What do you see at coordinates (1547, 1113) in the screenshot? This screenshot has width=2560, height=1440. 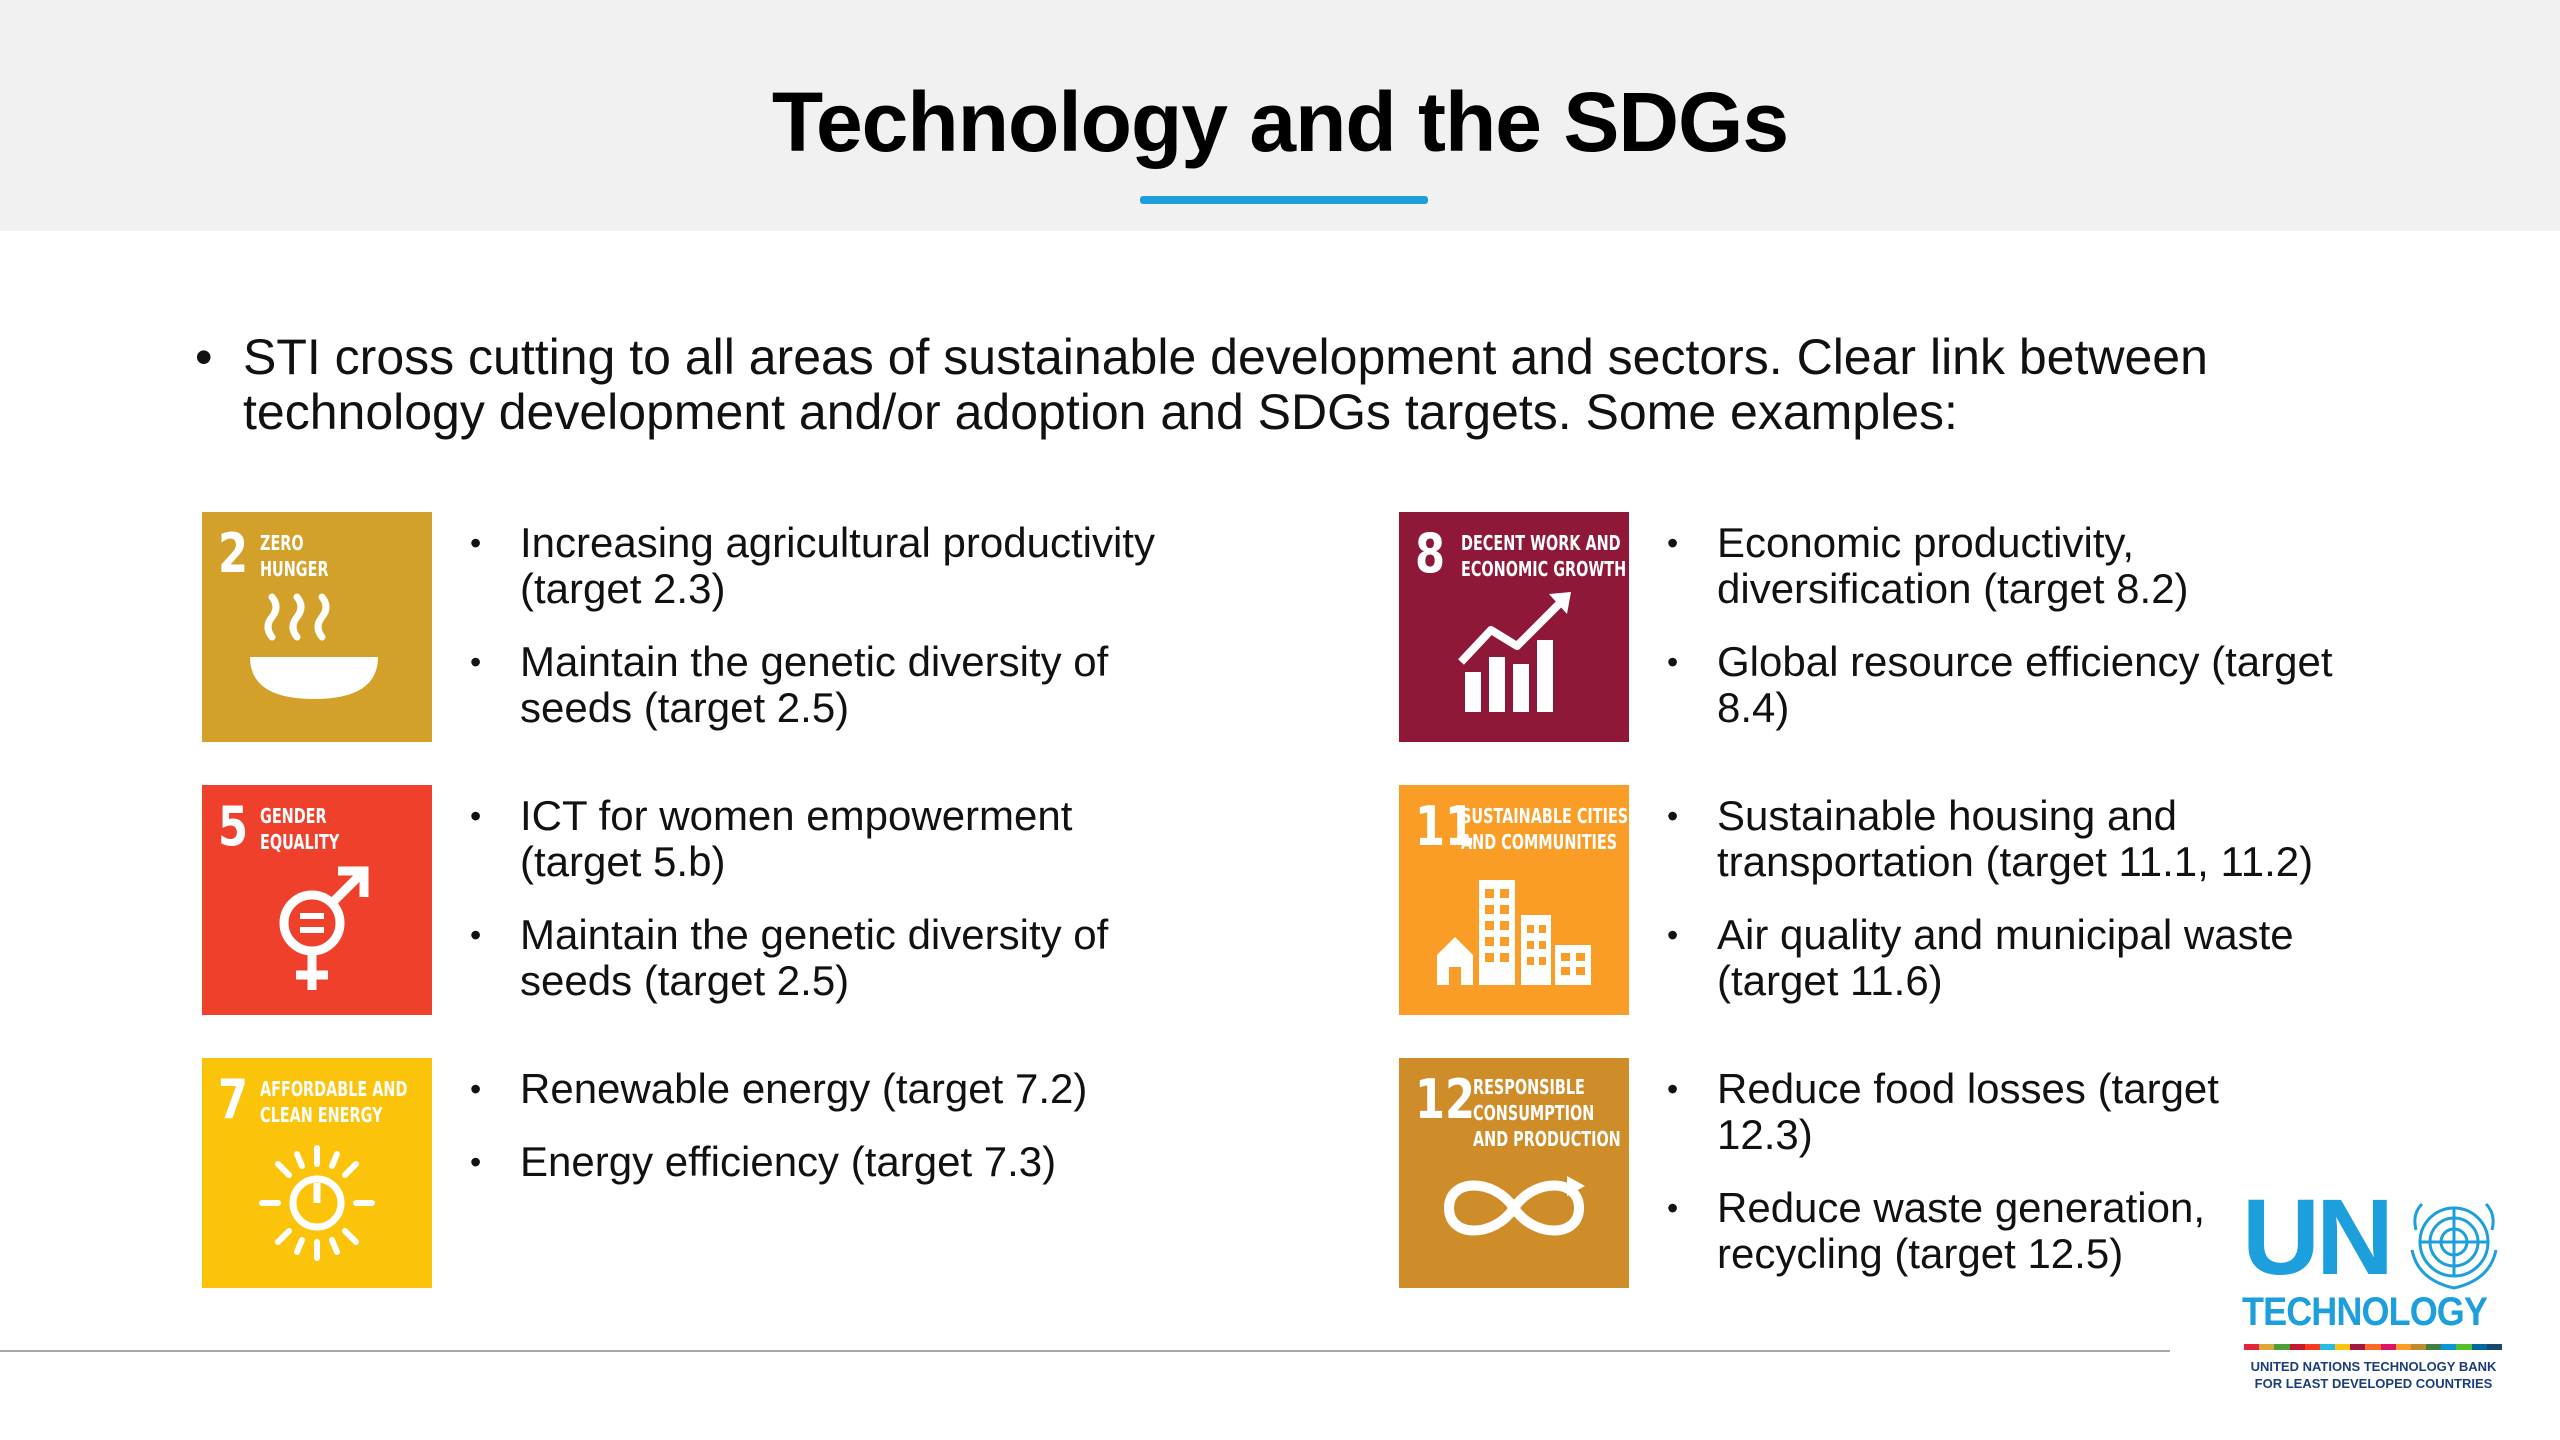 I see `sdg-label: Responsible consumption and production` at bounding box center [1547, 1113].